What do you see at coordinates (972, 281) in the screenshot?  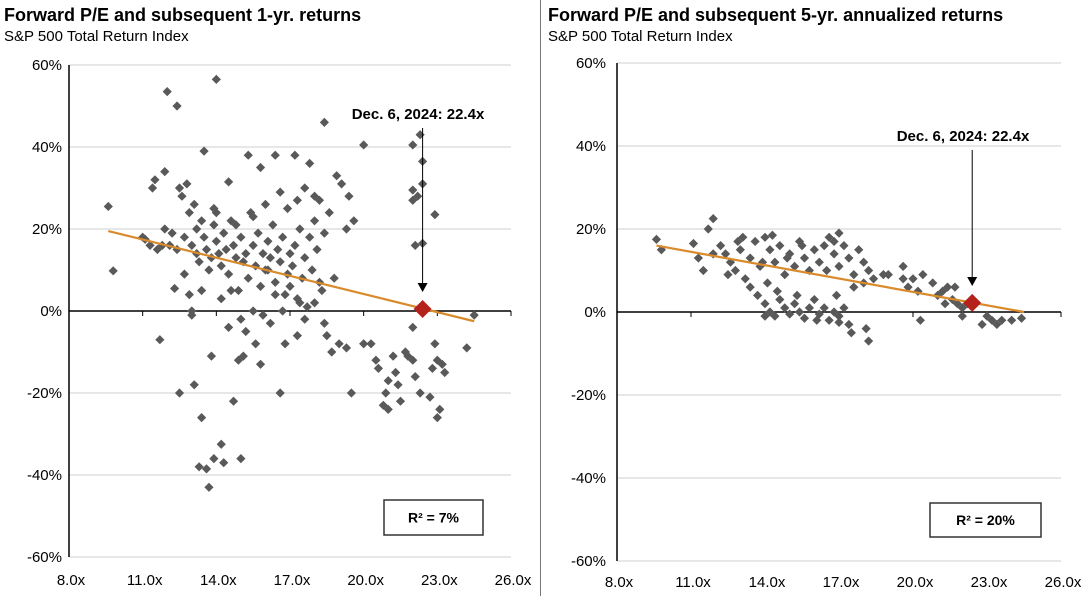 I see `arrow-head-icon` at bounding box center [972, 281].